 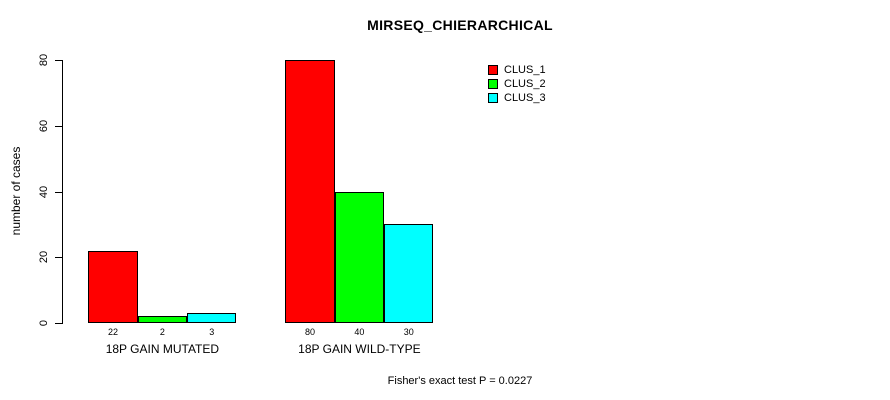 I want to click on legend-label: CLUS_2, so click(x=525, y=84).